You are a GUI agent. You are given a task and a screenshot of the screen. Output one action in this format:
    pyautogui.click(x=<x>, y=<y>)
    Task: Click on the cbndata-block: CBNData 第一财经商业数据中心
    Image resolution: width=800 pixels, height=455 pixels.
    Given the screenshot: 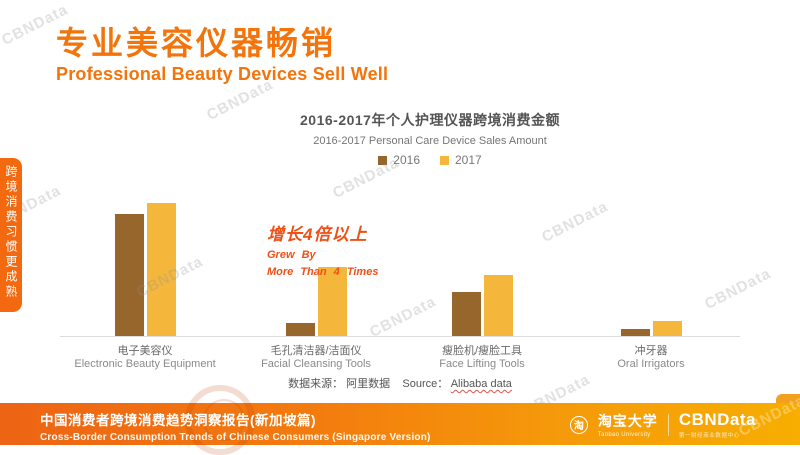 What is the action you would take?
    pyautogui.click(x=717, y=424)
    